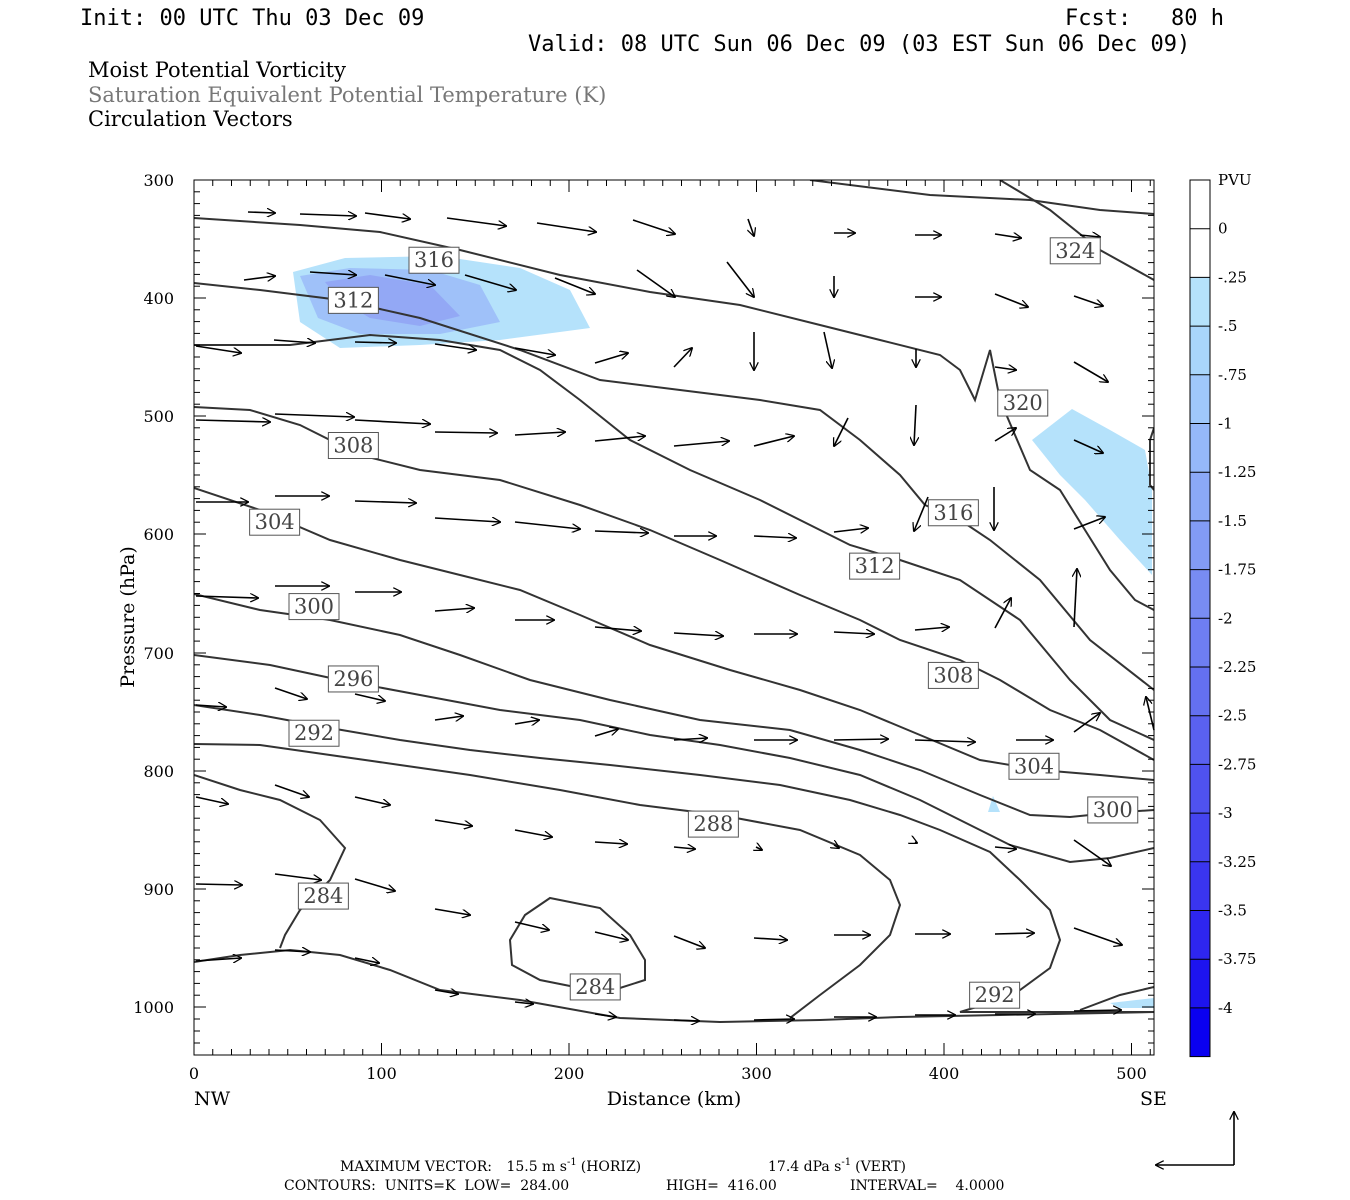 The height and width of the screenshot is (1200, 1350). Describe the element at coordinates (536, 1167) in the screenshot. I see `max-vector-horiz: 15.5 m s` at that location.